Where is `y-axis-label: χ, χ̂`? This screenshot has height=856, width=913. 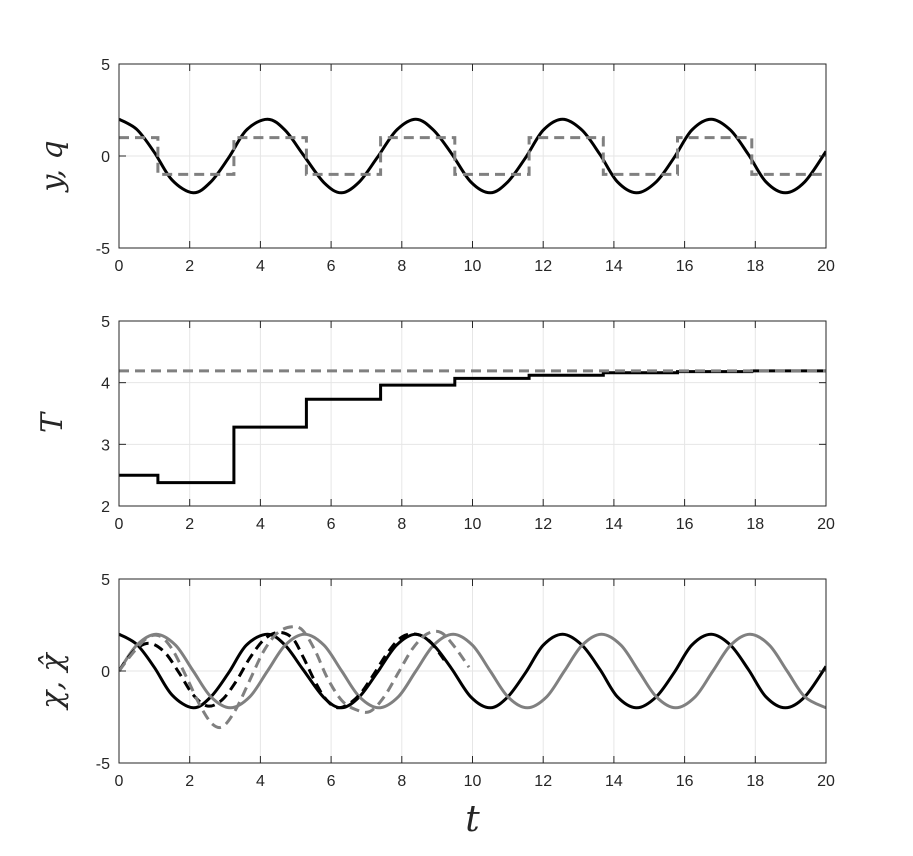 y-axis-label: χ, χ̂ is located at coordinates (52, 680).